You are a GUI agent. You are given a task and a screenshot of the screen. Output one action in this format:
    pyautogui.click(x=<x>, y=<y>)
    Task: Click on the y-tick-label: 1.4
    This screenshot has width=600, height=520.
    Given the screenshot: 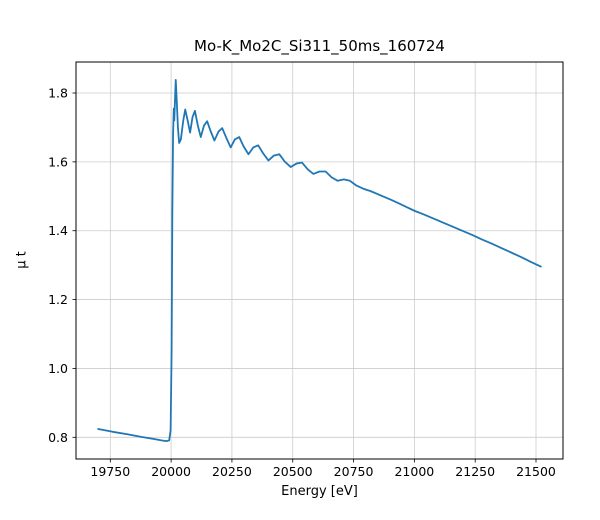 What is the action you would take?
    pyautogui.click(x=58, y=230)
    